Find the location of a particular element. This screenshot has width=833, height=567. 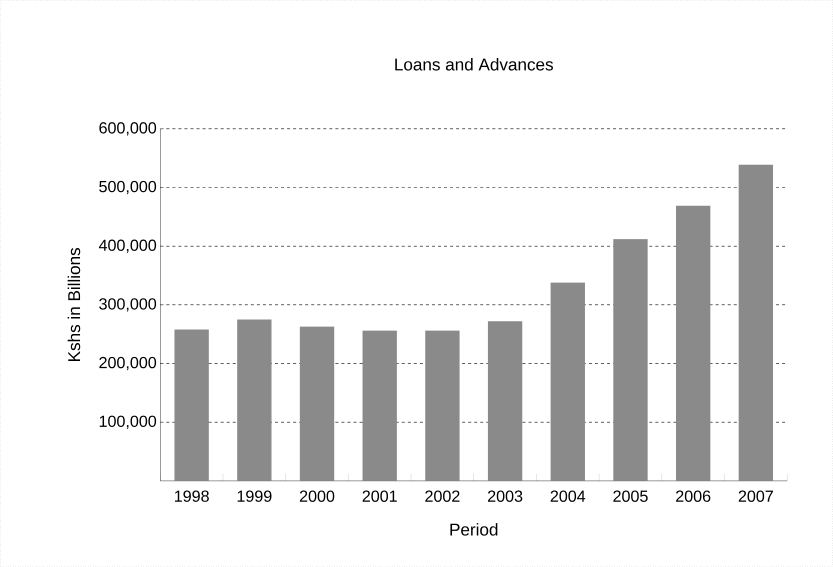

y-axis-title: Kshs in Billions is located at coordinates (74, 305).